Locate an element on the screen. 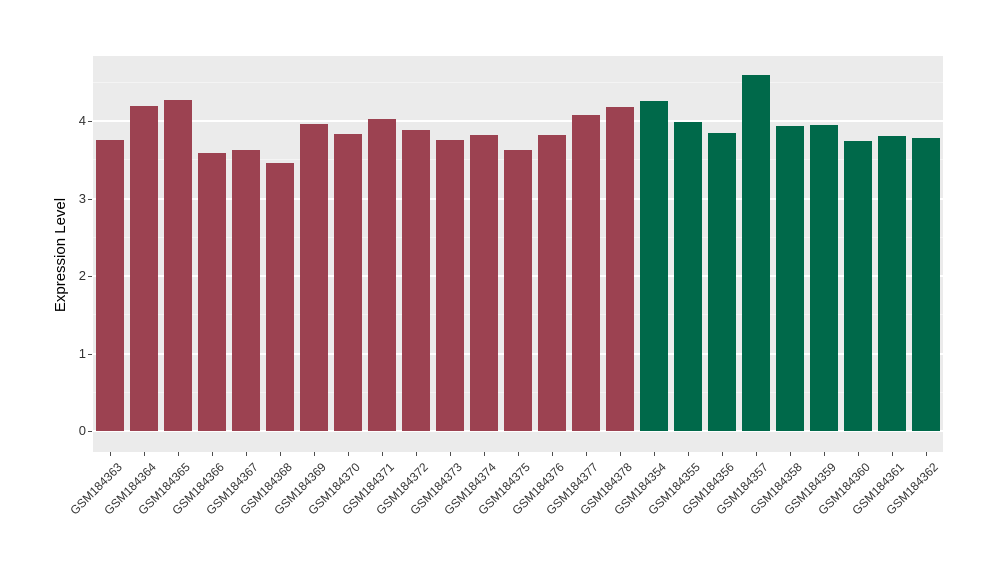  y-tick-label: 4 is located at coordinates (82, 120).